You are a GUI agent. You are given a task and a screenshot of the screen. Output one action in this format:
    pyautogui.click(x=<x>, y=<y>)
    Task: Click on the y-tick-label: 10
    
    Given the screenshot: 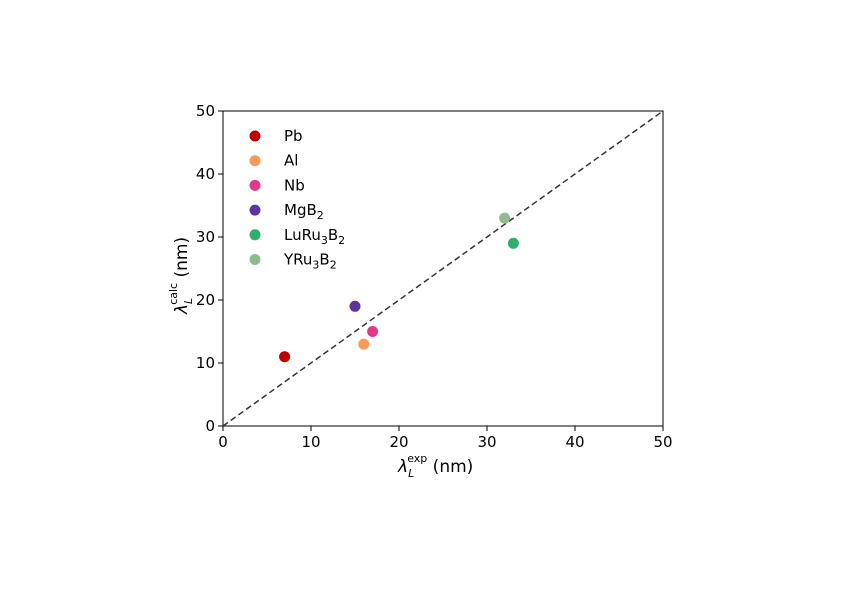 What is the action you would take?
    pyautogui.click(x=205, y=363)
    